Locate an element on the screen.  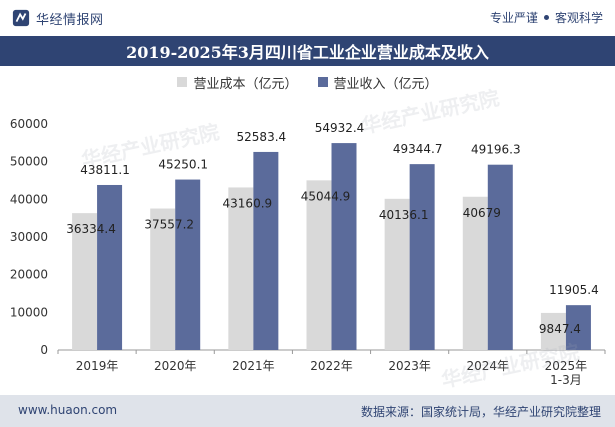
x-tick-label: 2025年 is located at coordinates (566, 366).